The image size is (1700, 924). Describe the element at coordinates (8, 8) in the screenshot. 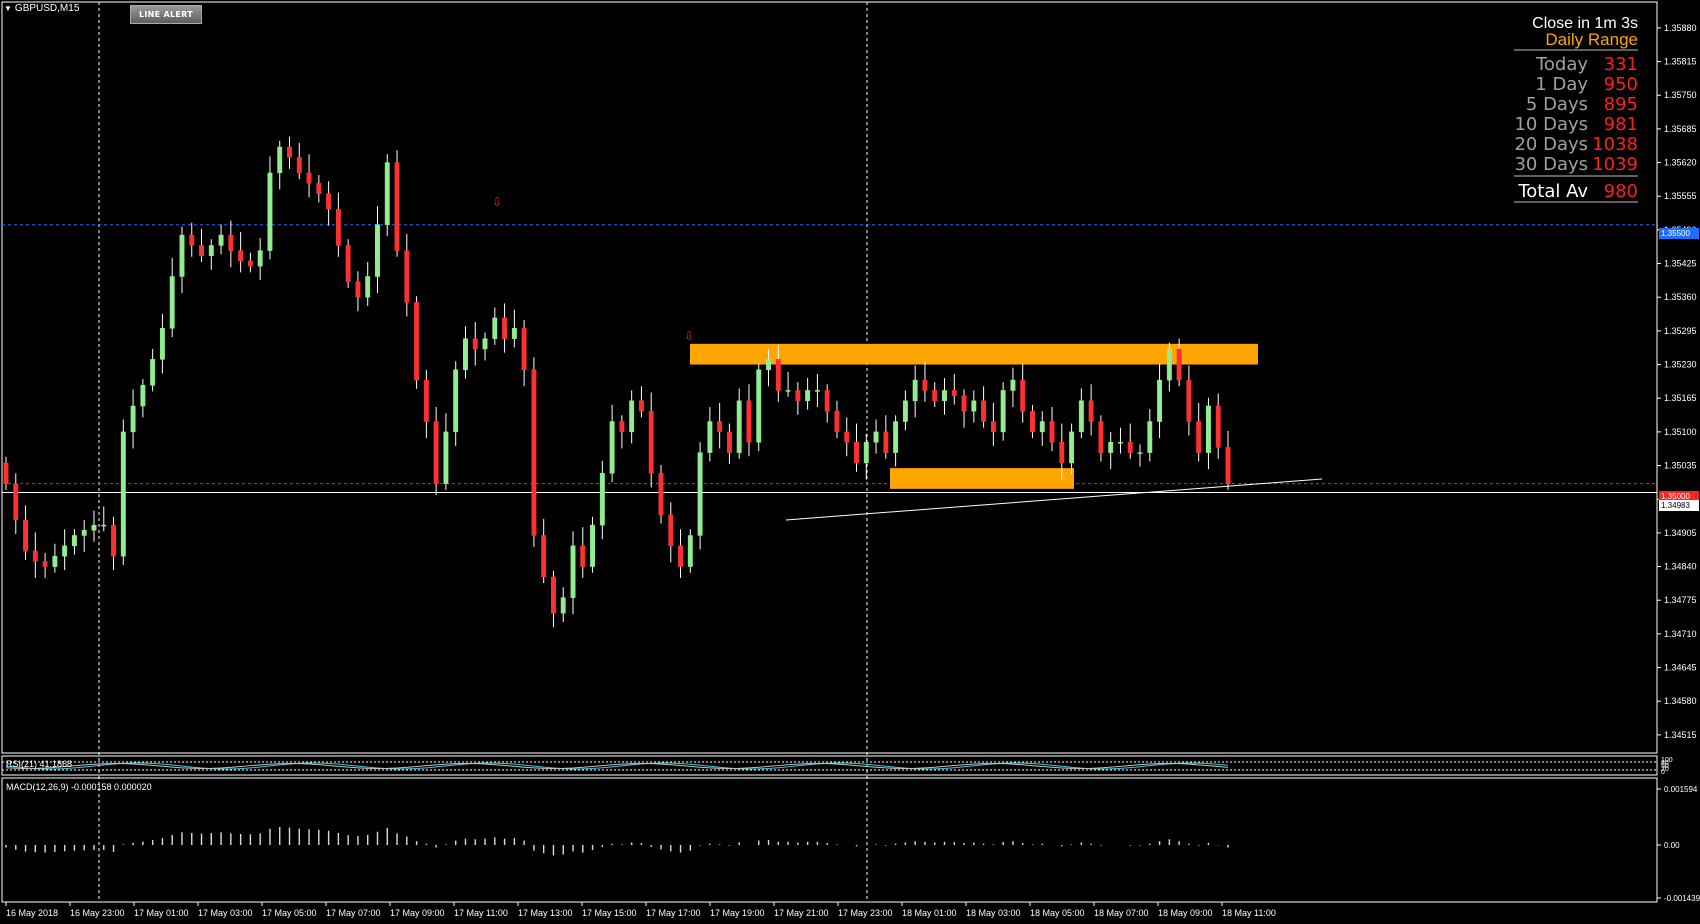

I see `dropdown-triangle-icon: ▼` at that location.